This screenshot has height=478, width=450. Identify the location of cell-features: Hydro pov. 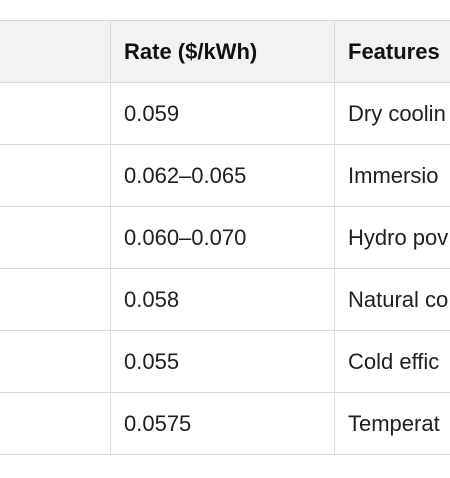
(392, 237).